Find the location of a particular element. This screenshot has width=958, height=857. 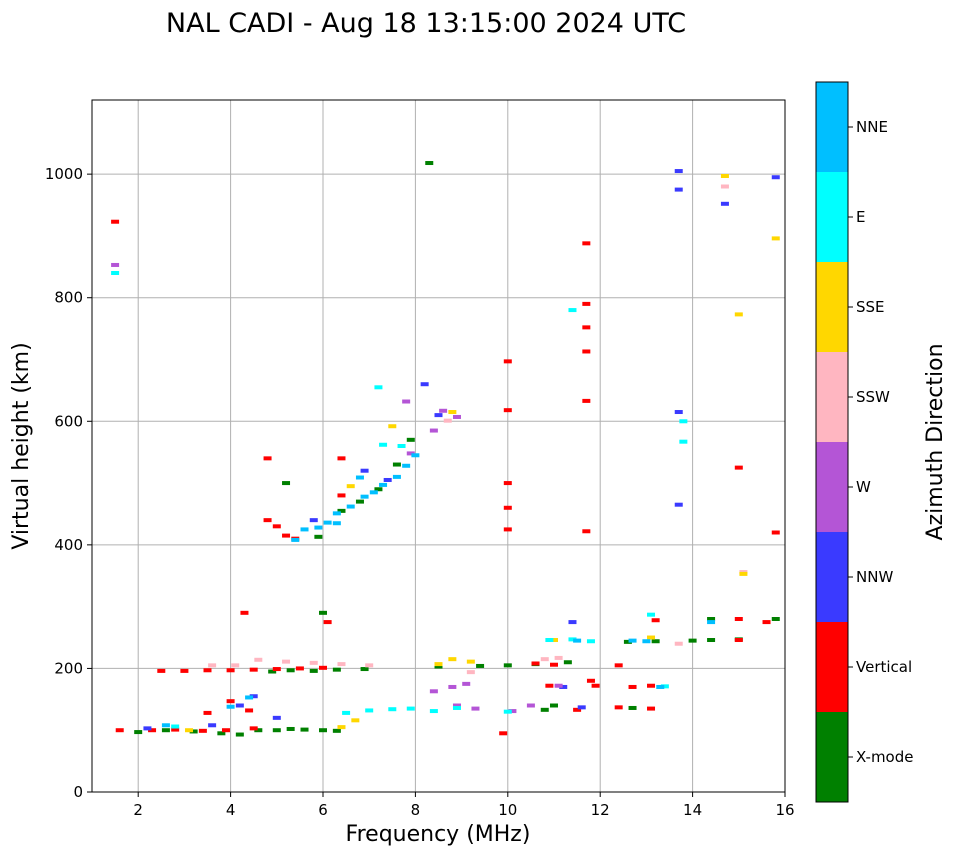

y-tick-label: 200 is located at coordinates (68, 668).